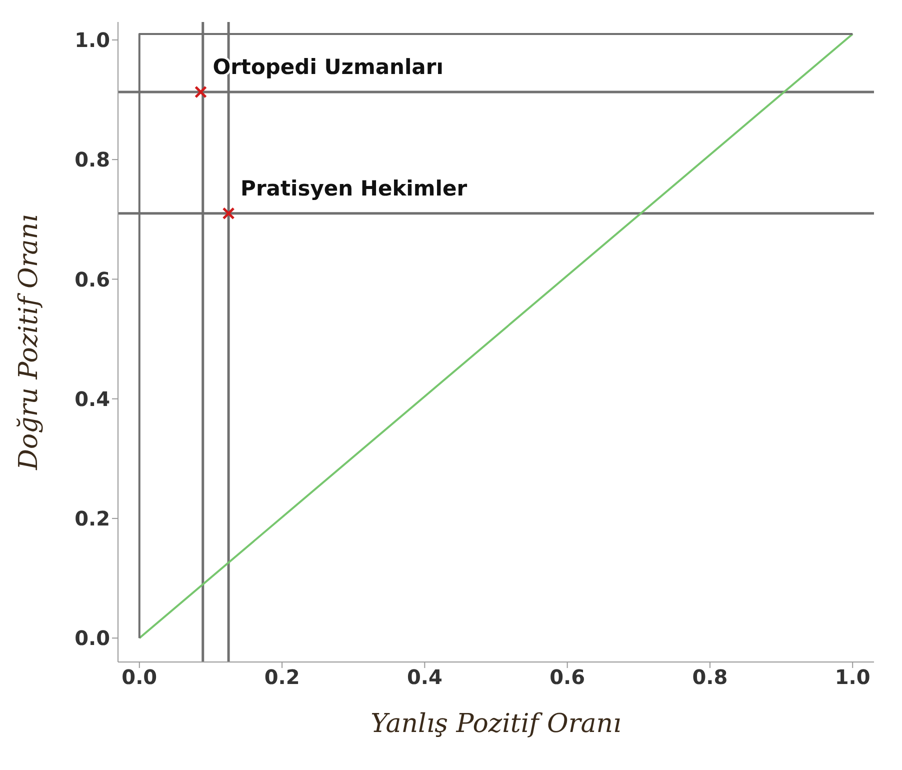 This screenshot has height=770, width=902. Describe the element at coordinates (852, 677) in the screenshot. I see `x-tick-label: 1.0` at that location.